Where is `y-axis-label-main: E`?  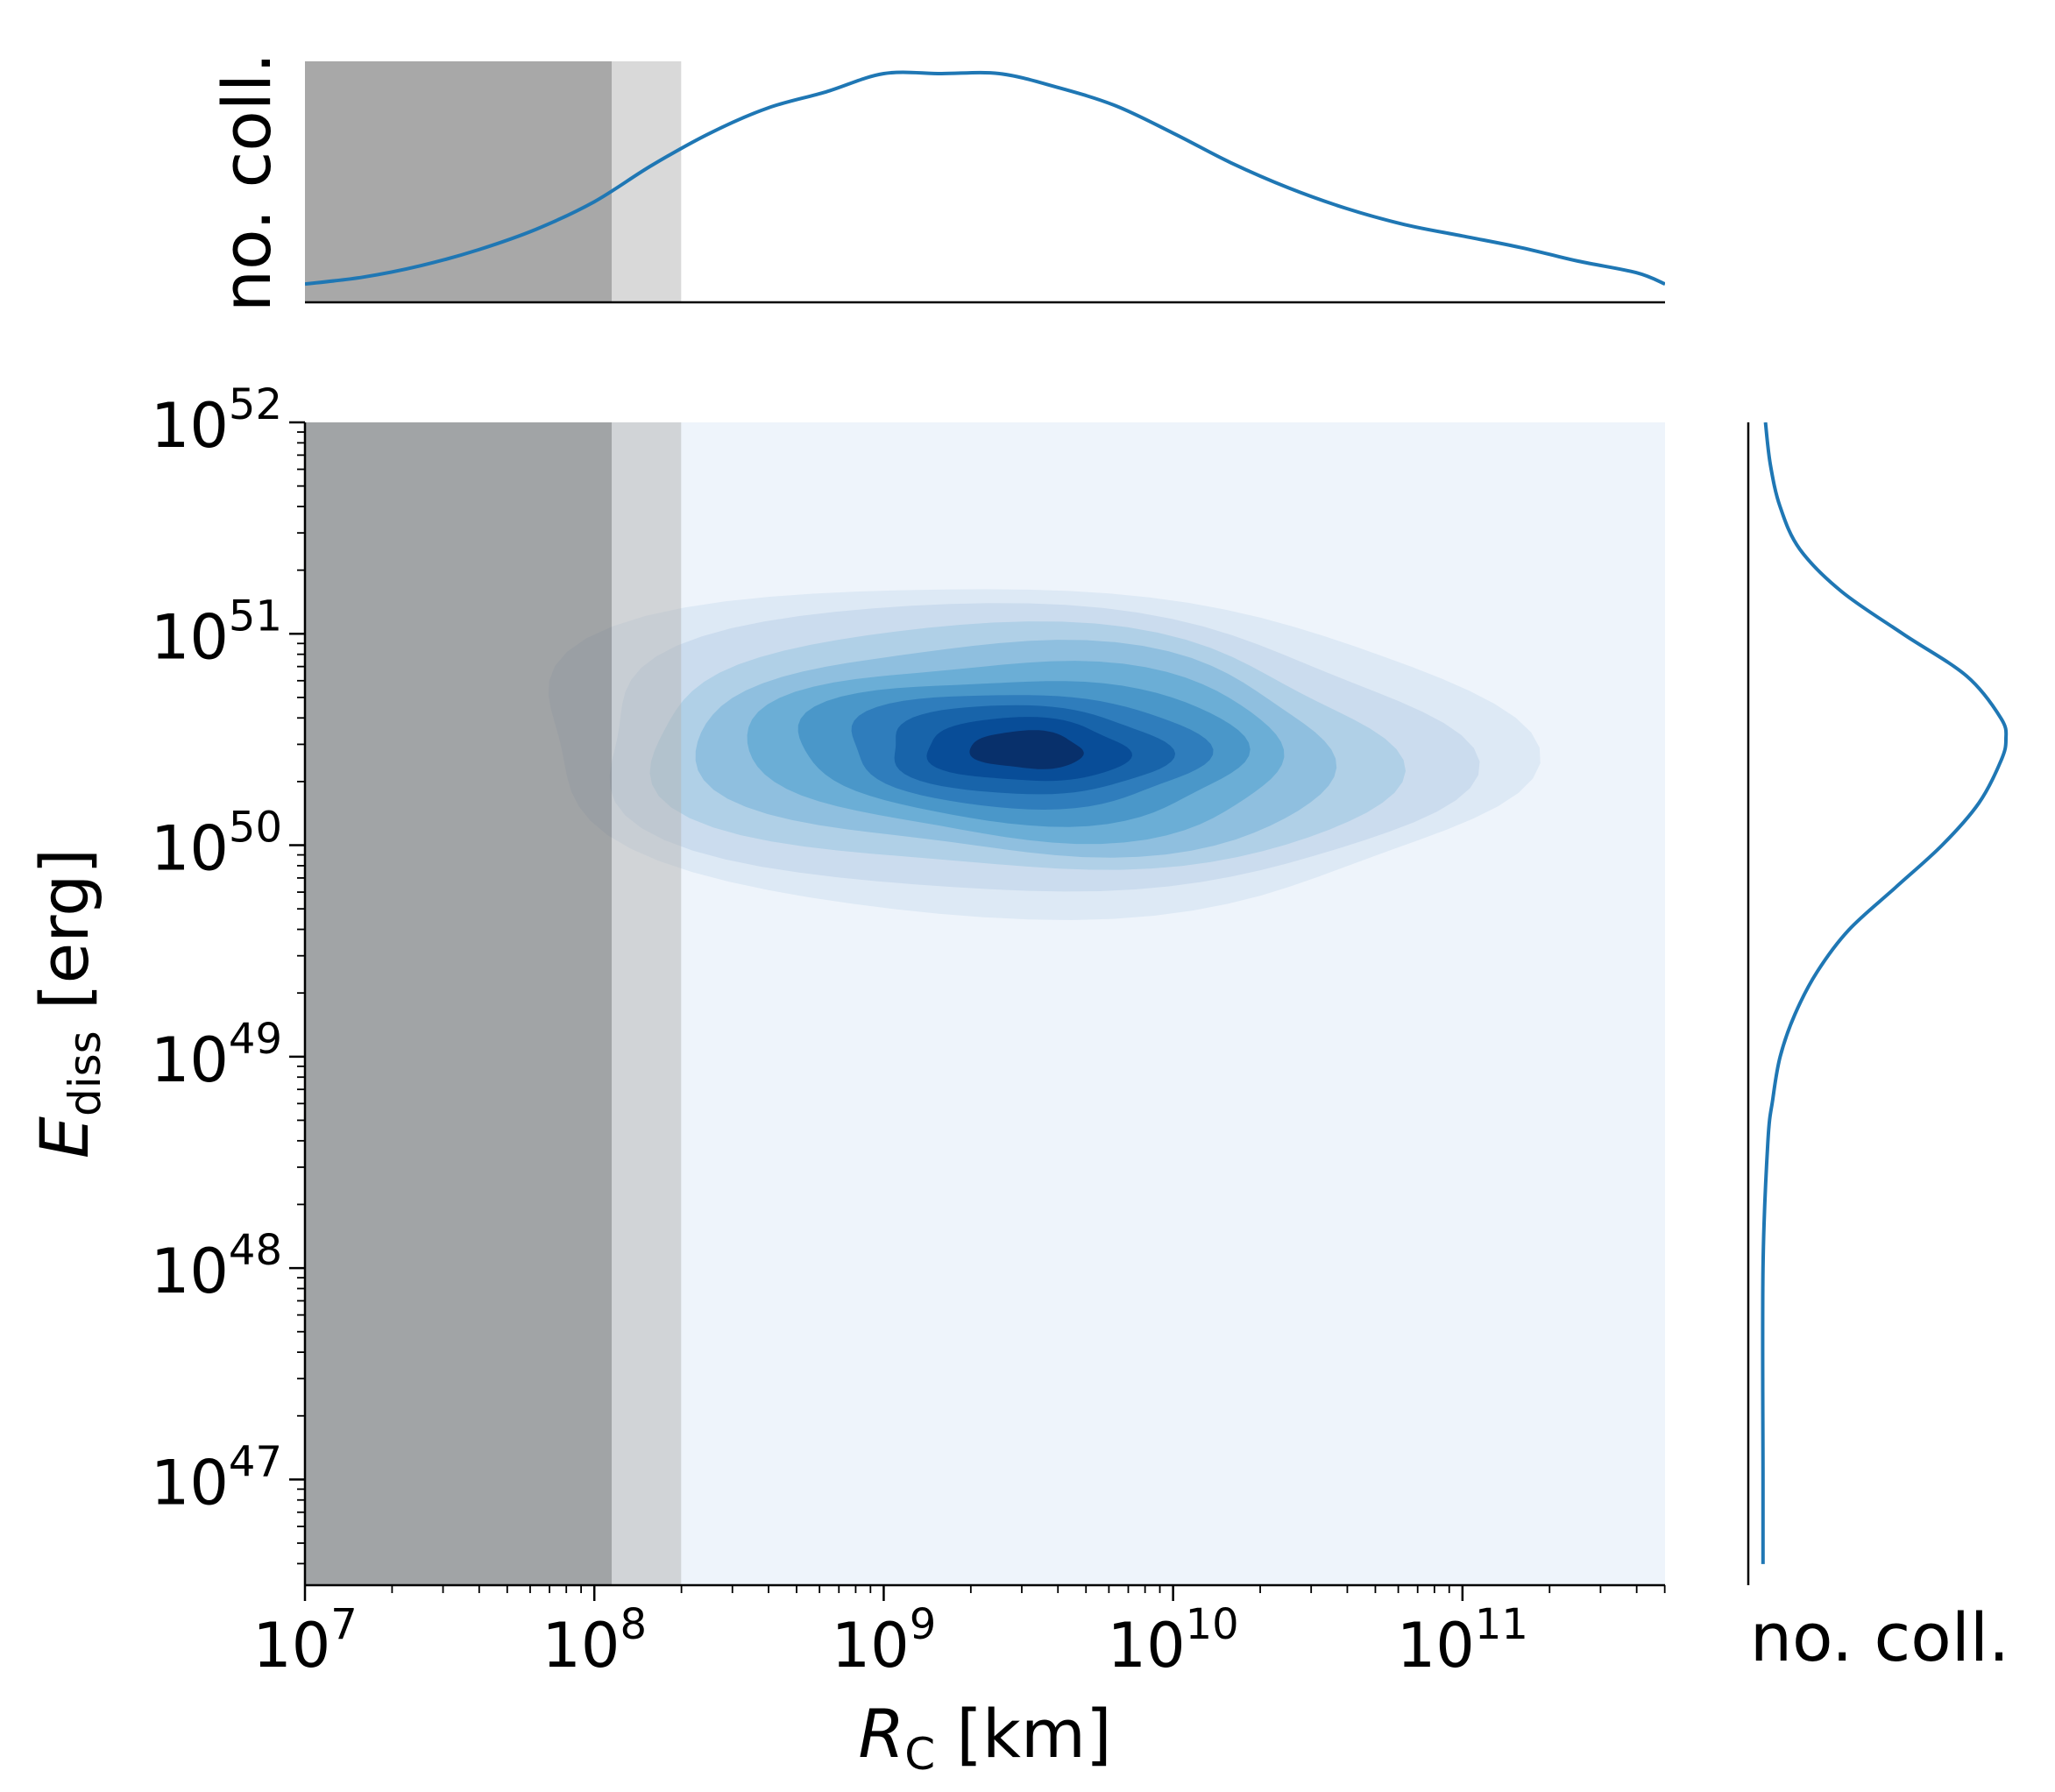
y-axis-label-main: E is located at coordinates (64, 1137).